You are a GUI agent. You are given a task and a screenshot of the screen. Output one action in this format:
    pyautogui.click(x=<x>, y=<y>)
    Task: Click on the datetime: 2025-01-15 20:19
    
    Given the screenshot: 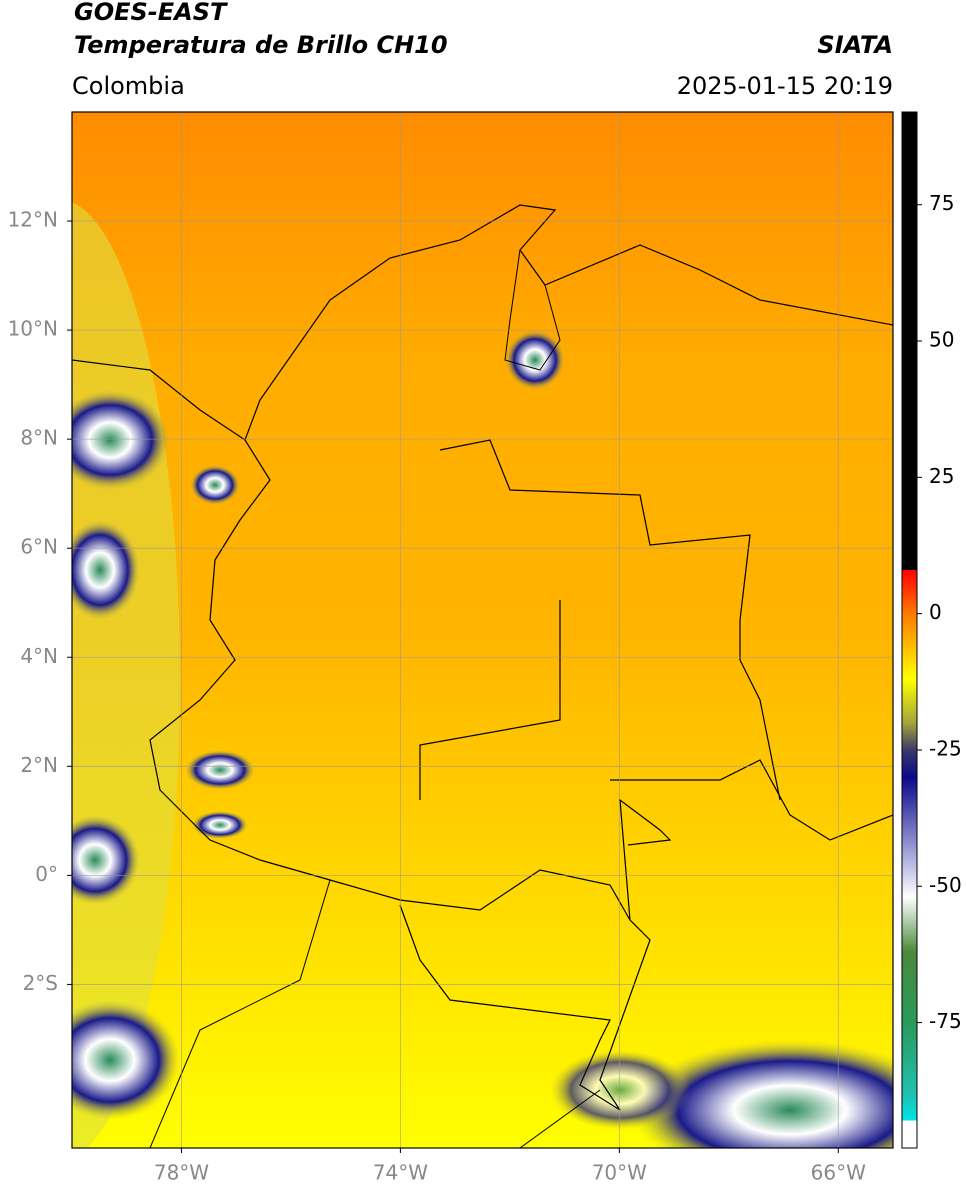 What is the action you would take?
    pyautogui.click(x=785, y=86)
    